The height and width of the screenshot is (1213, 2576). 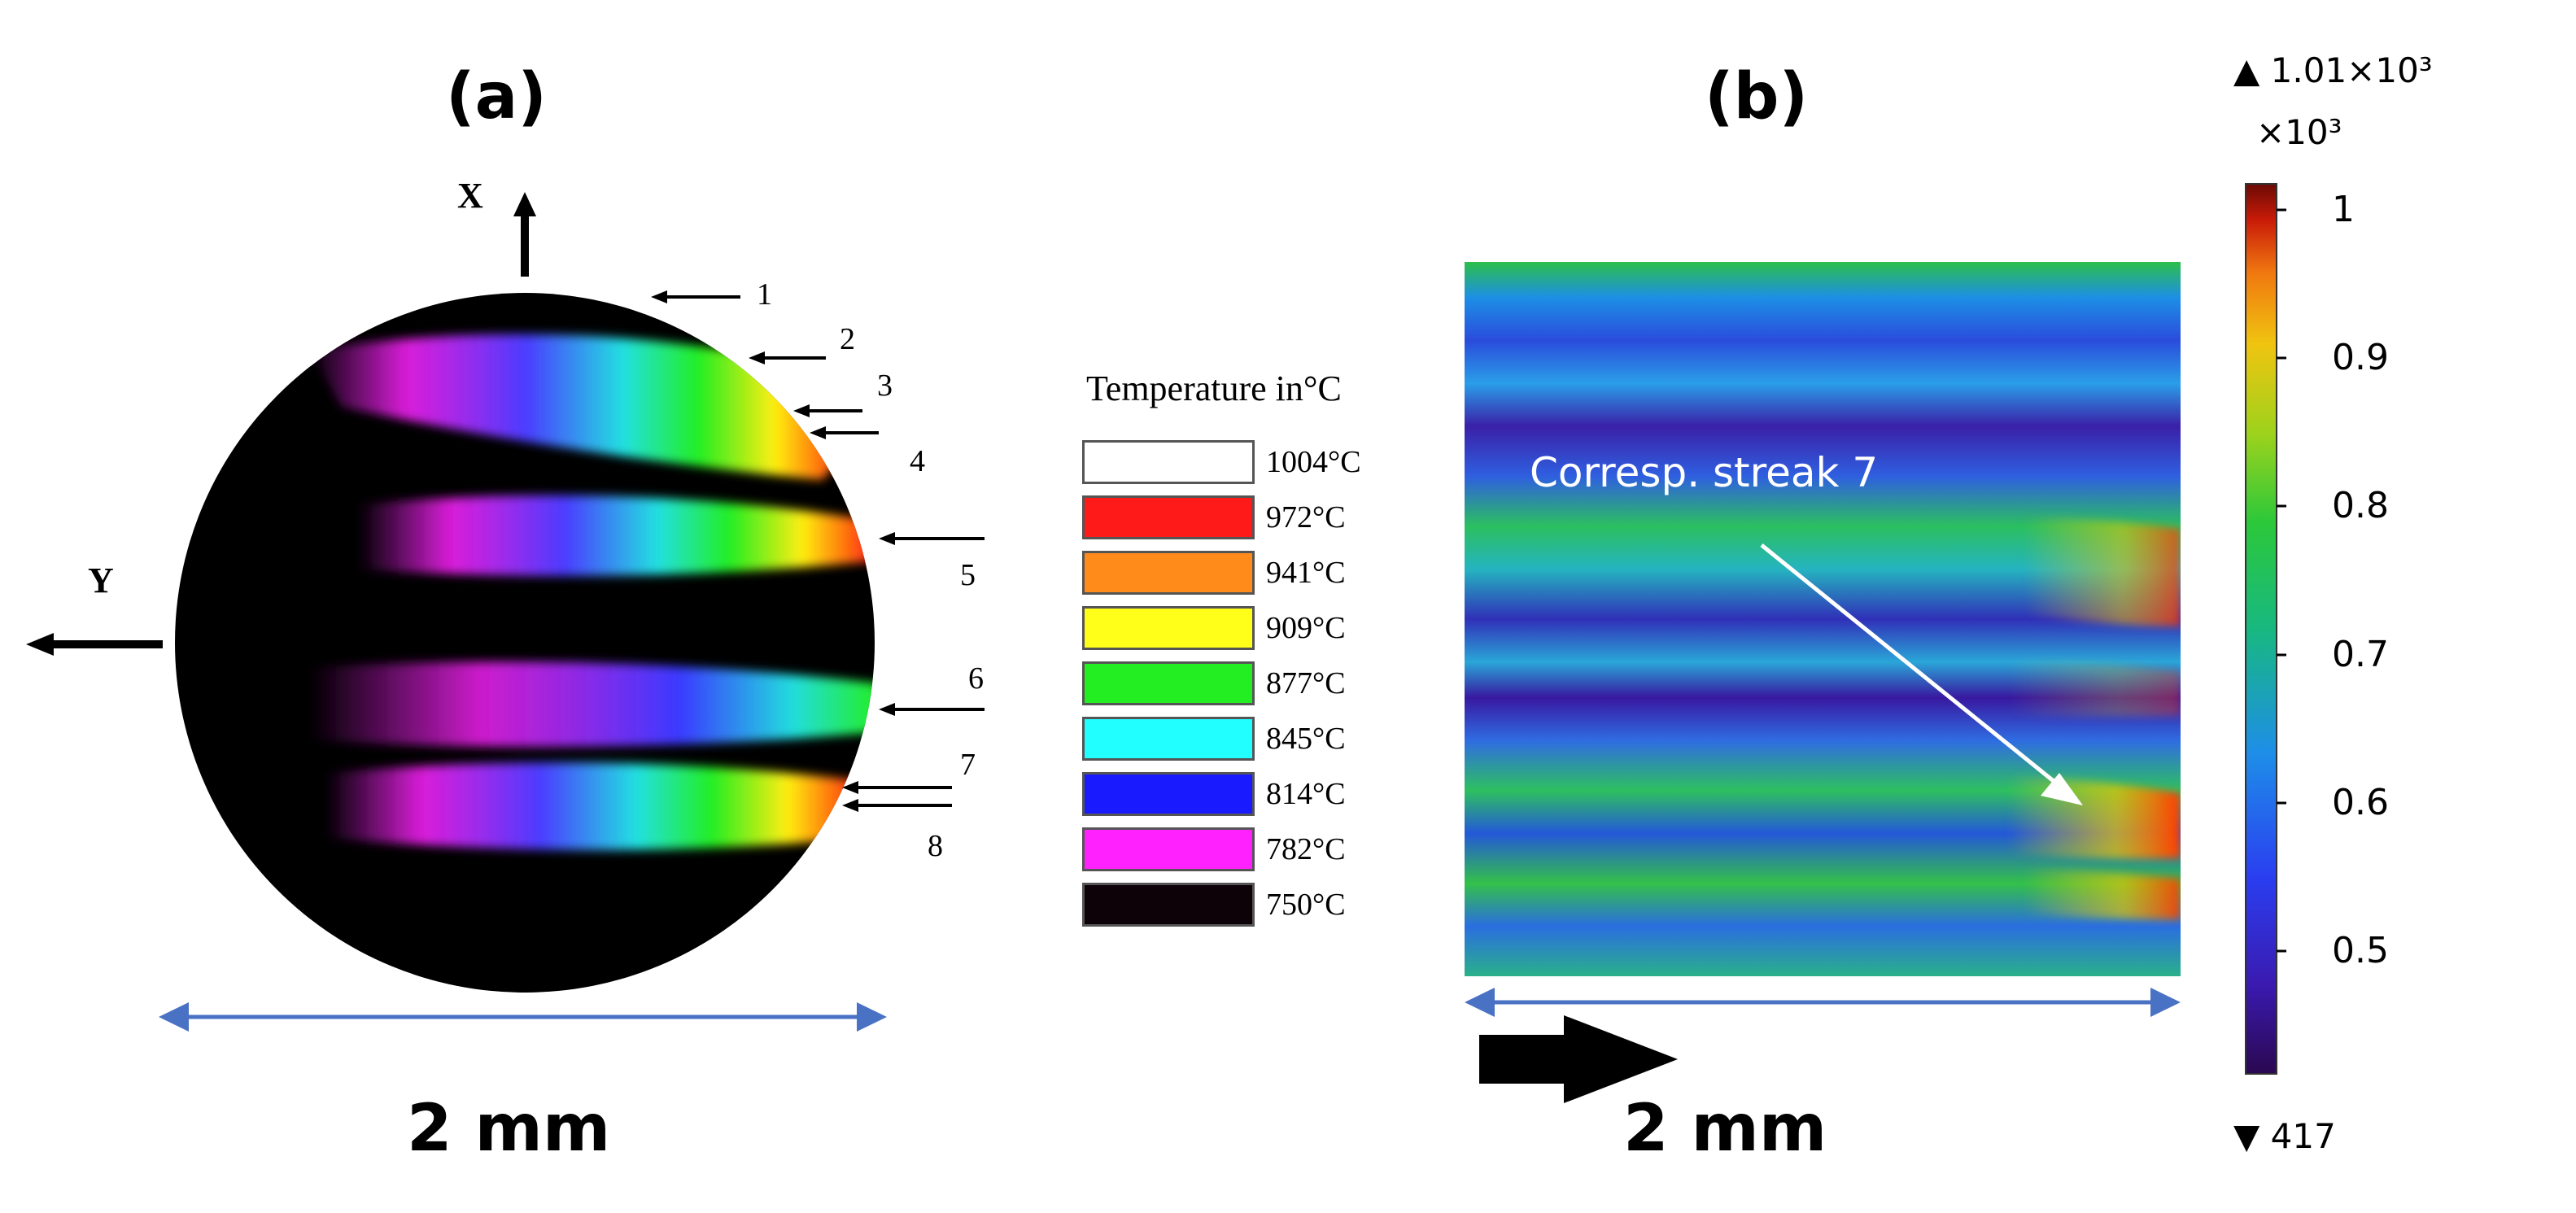 What do you see at coordinates (580, 407) in the screenshot?
I see `plume-upper` at bounding box center [580, 407].